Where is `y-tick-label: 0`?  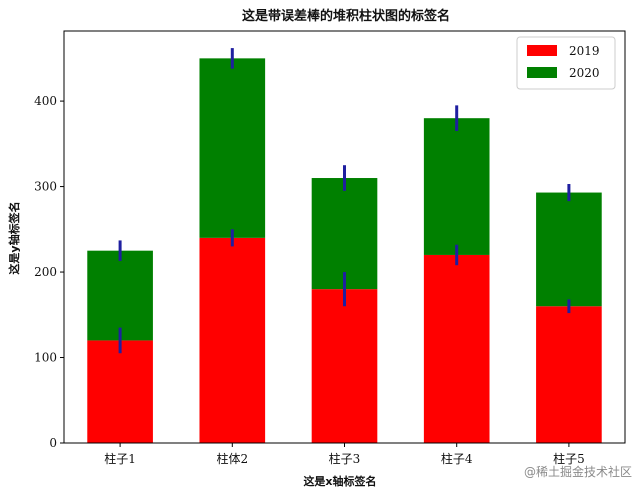
y-tick-label: 0 is located at coordinates (53, 443).